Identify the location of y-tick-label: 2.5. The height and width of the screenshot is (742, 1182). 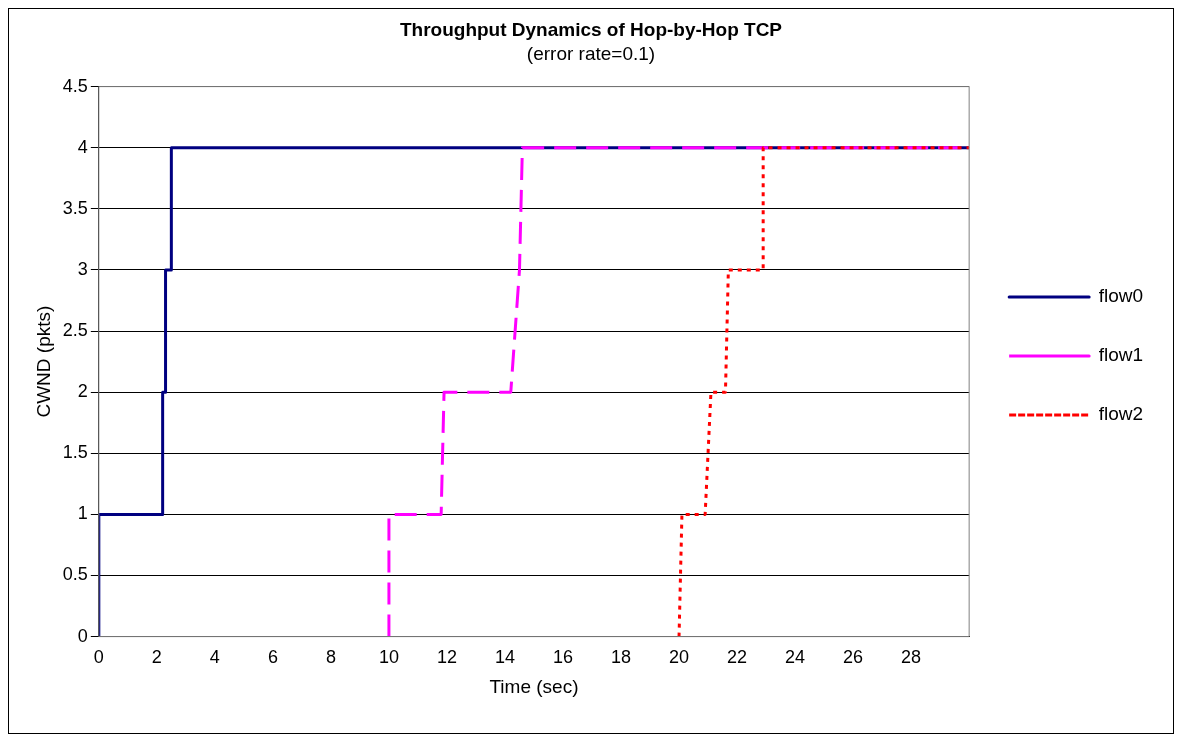
(75, 330).